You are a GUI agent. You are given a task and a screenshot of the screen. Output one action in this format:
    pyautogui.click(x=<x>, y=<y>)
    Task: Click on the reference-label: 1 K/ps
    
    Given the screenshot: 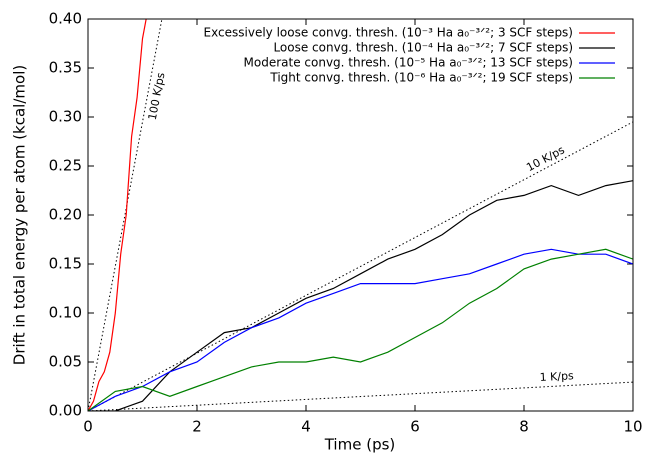 What is the action you would take?
    pyautogui.click(x=556, y=376)
    